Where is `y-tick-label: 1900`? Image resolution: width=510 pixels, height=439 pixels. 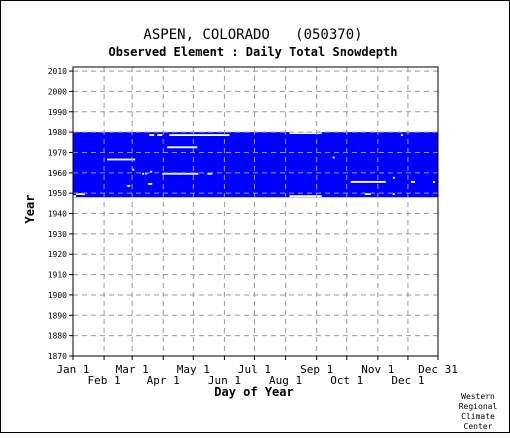 y-tick-label: 1900 is located at coordinates (57, 295).